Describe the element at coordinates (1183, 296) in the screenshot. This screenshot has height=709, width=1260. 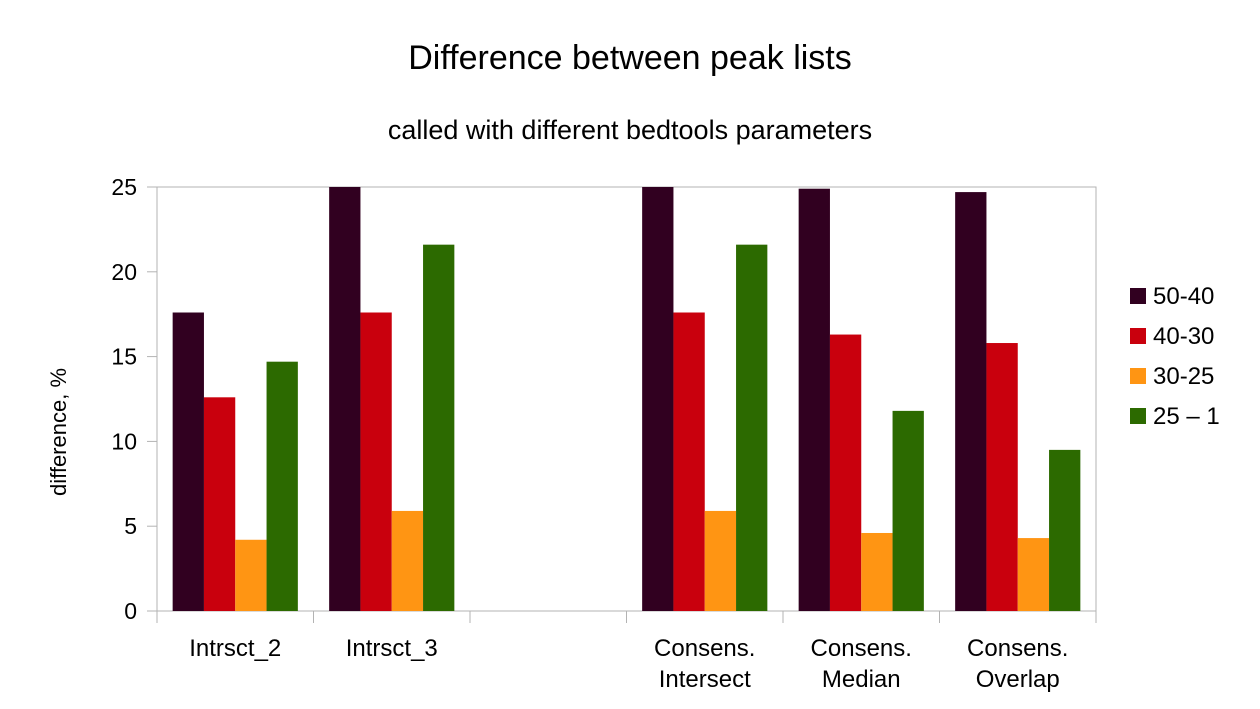
I see `legend-label: 50-40` at that location.